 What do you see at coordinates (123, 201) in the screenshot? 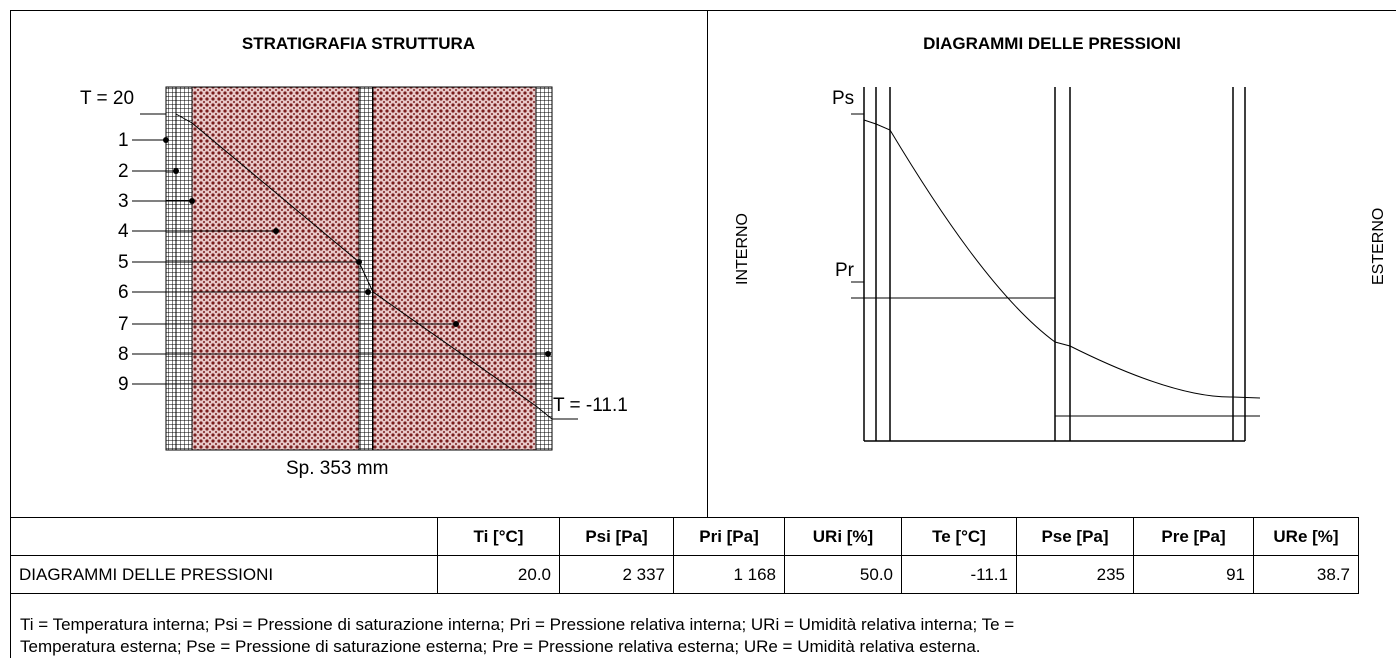
I see `point-label-3: 3` at bounding box center [123, 201].